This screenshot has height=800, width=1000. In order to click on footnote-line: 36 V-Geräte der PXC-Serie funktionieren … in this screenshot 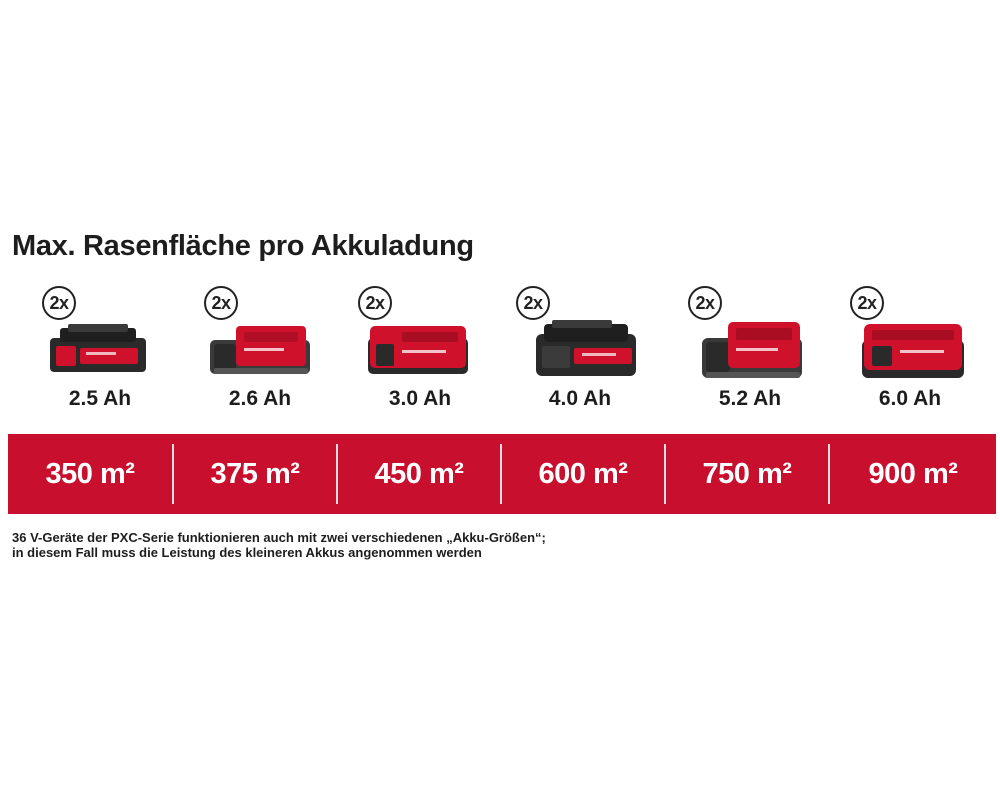, I will do `click(279, 537)`.